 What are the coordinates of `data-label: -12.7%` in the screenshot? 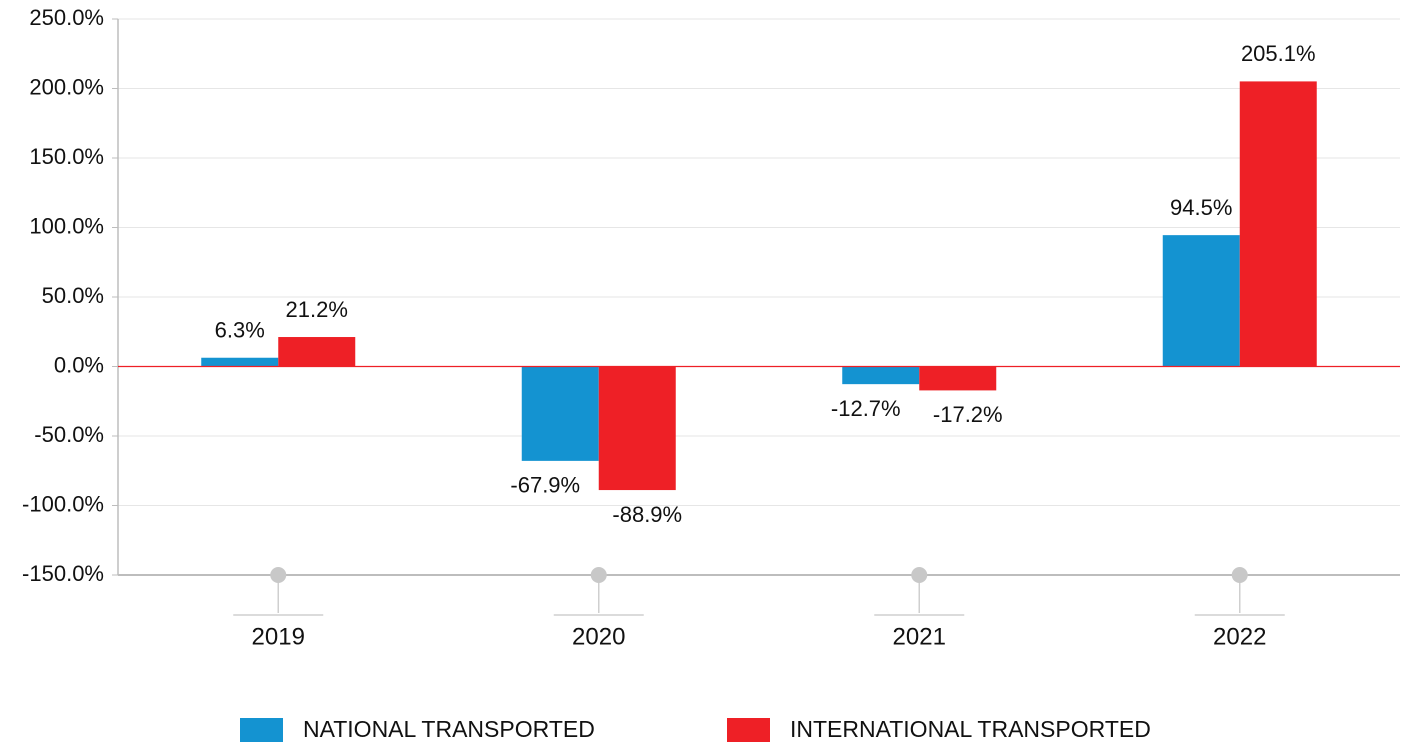 It's located at (866, 408).